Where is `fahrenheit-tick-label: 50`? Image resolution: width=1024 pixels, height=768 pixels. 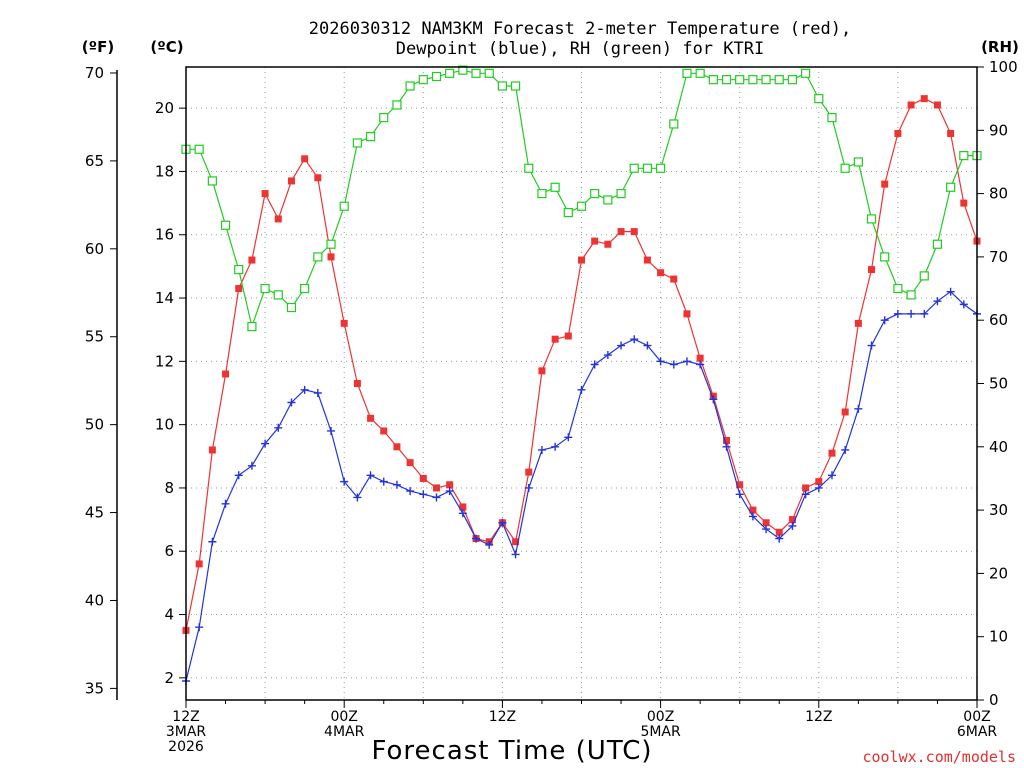
fahrenheit-tick-label: 50 is located at coordinates (94, 425).